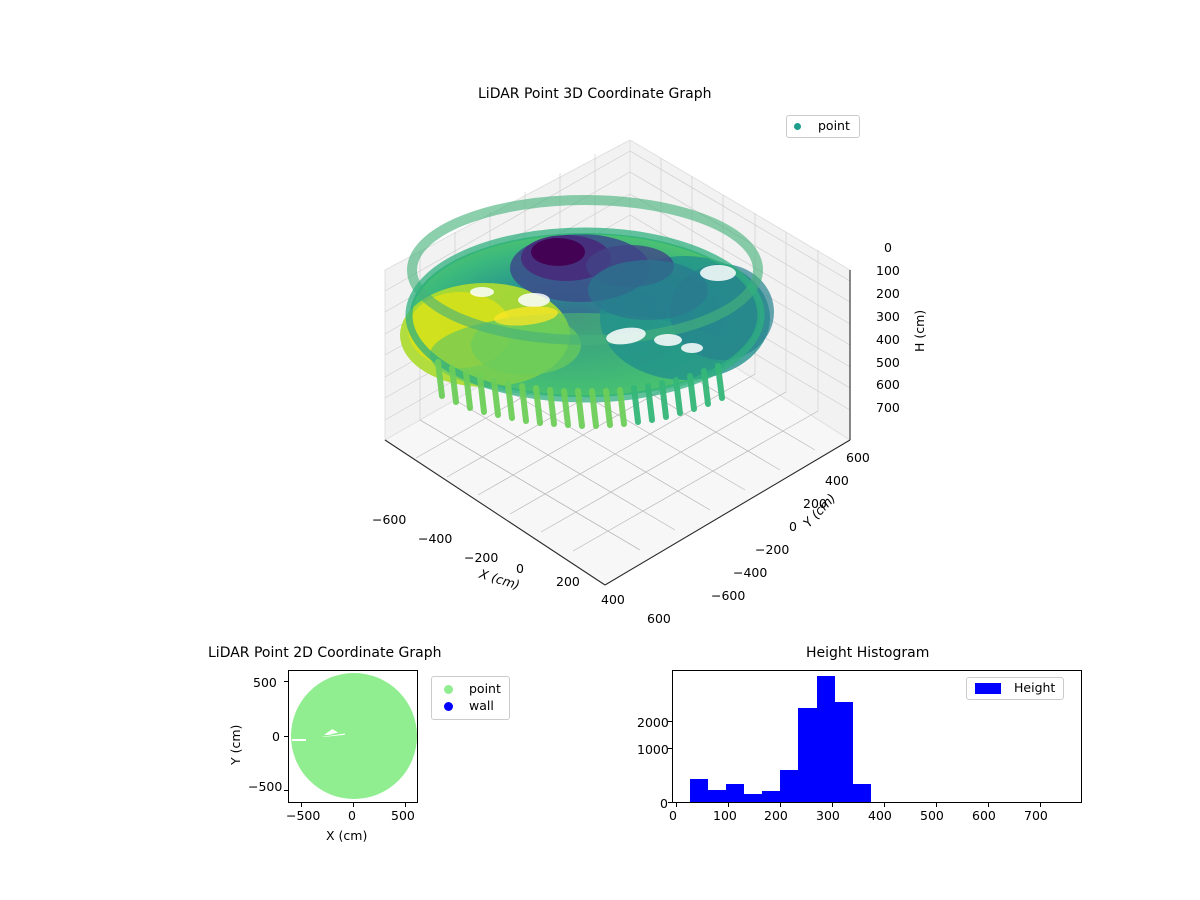 Image resolution: width=1200 pixels, height=900 pixels. Describe the element at coordinates (888, 362) in the screenshot. I see `plot3d-ztick-5: 500` at that location.